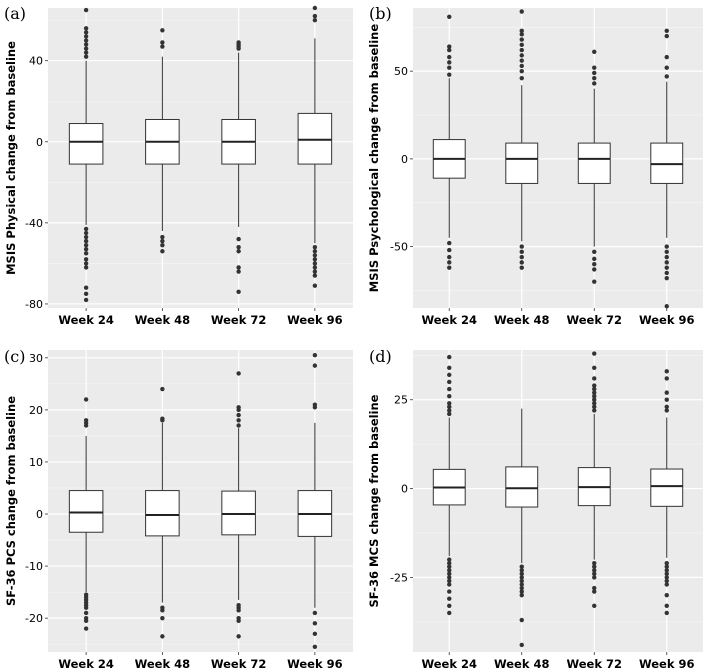  What do you see at coordinates (239, 320) in the screenshot?
I see `x-category-label: Week 72` at bounding box center [239, 320].